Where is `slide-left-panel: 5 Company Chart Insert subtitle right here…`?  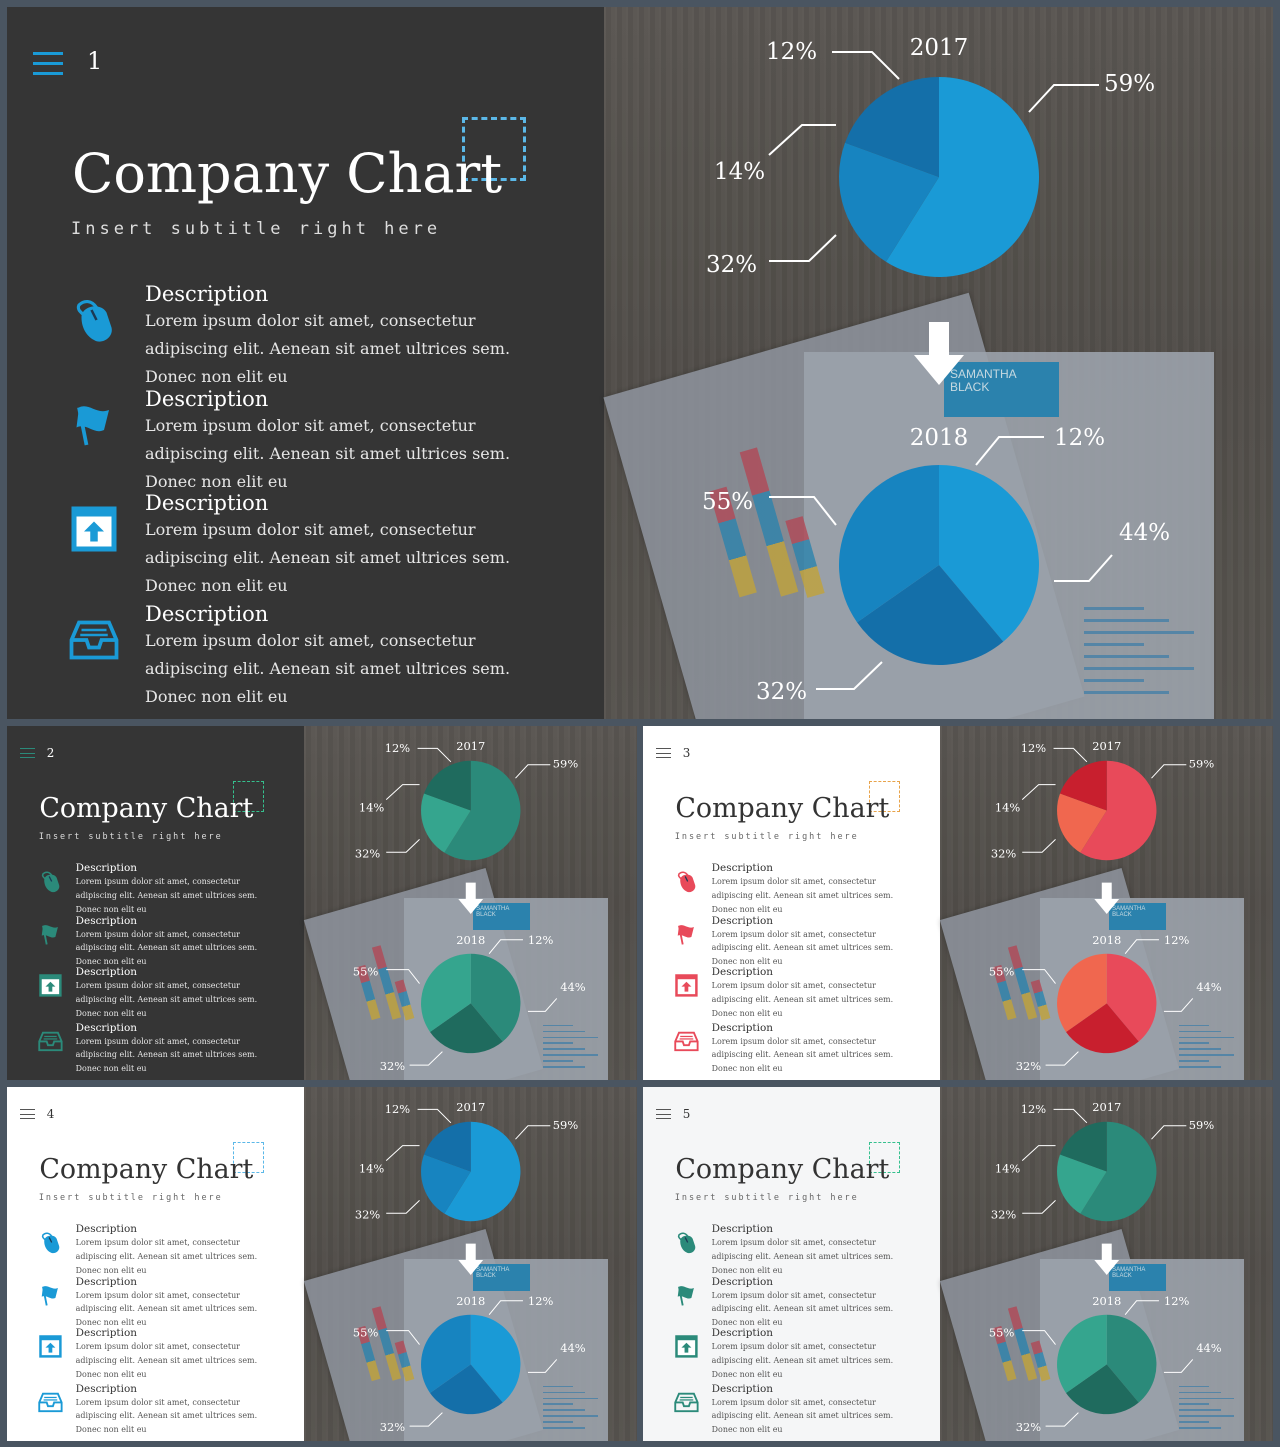 slide-left-panel: 5 Company Chart Insert subtitle right here… is located at coordinates (791, 1264).